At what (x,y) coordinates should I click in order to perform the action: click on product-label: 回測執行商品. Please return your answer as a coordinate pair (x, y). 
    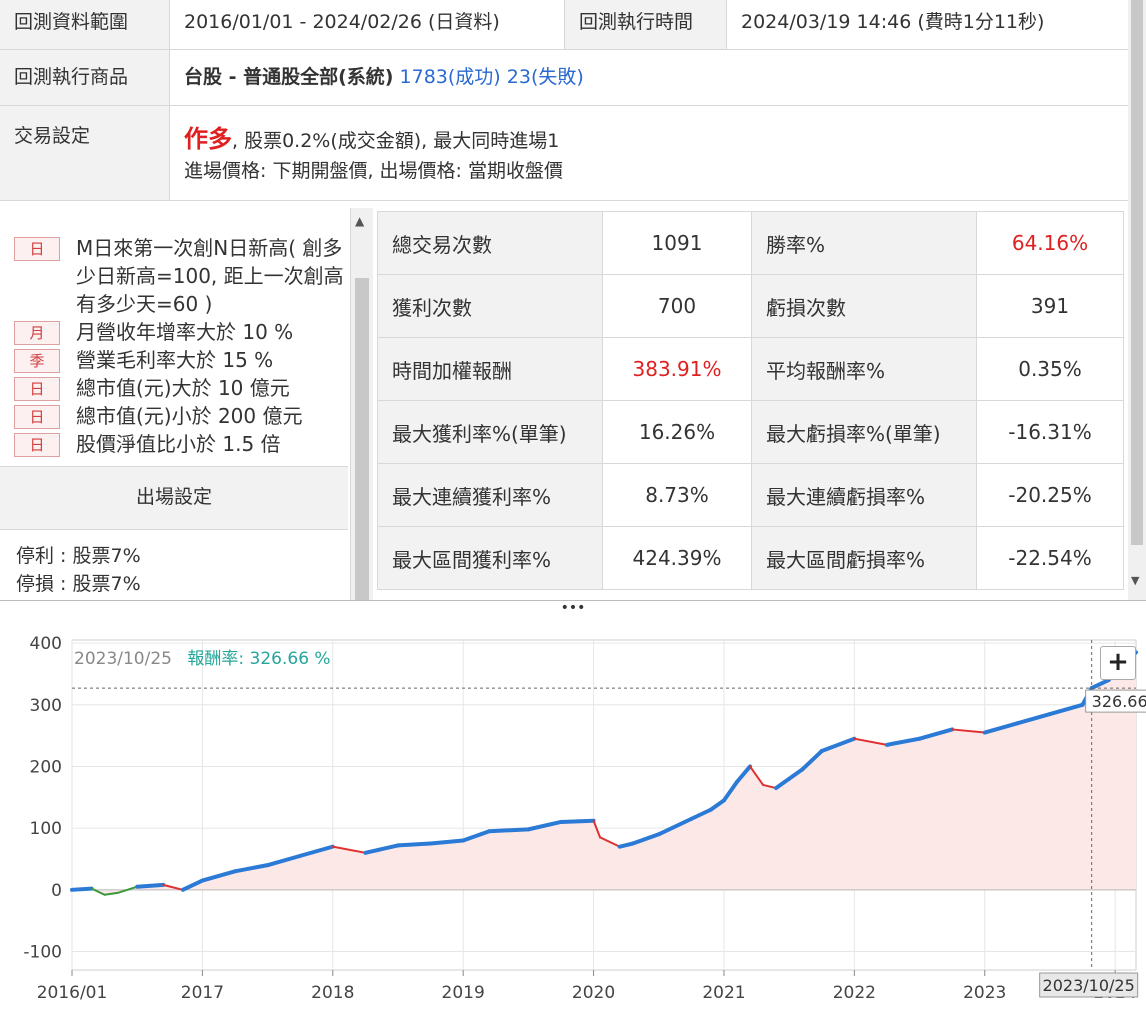
    Looking at the image, I should click on (85, 77).